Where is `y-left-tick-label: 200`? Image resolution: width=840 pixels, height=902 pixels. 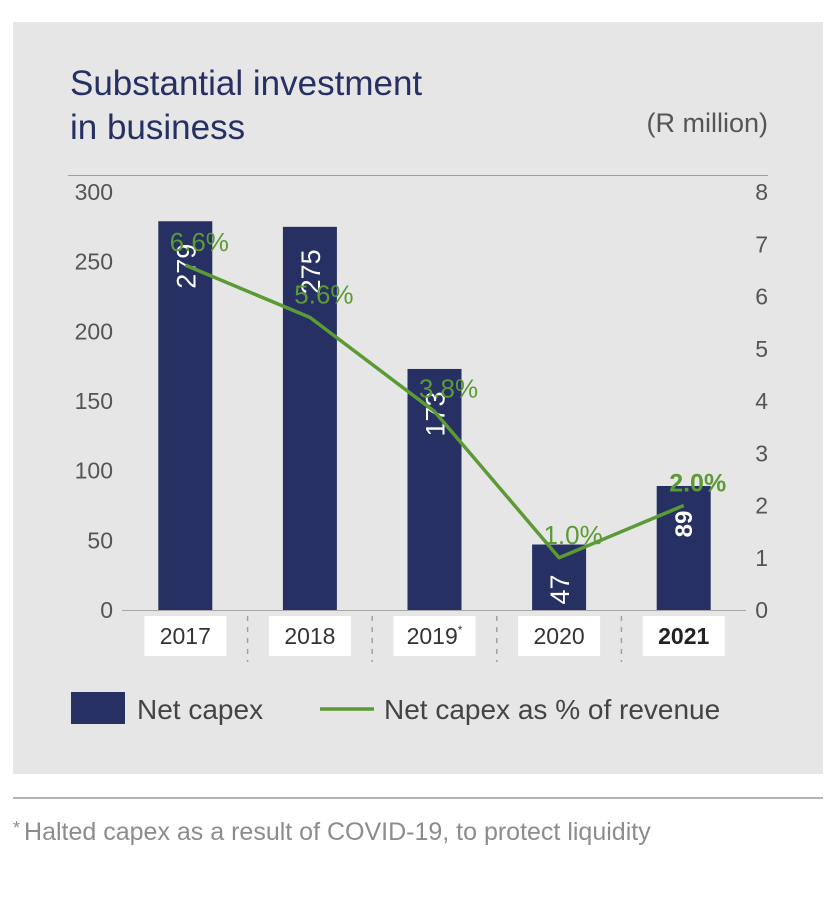 y-left-tick-label: 200 is located at coordinates (94, 331).